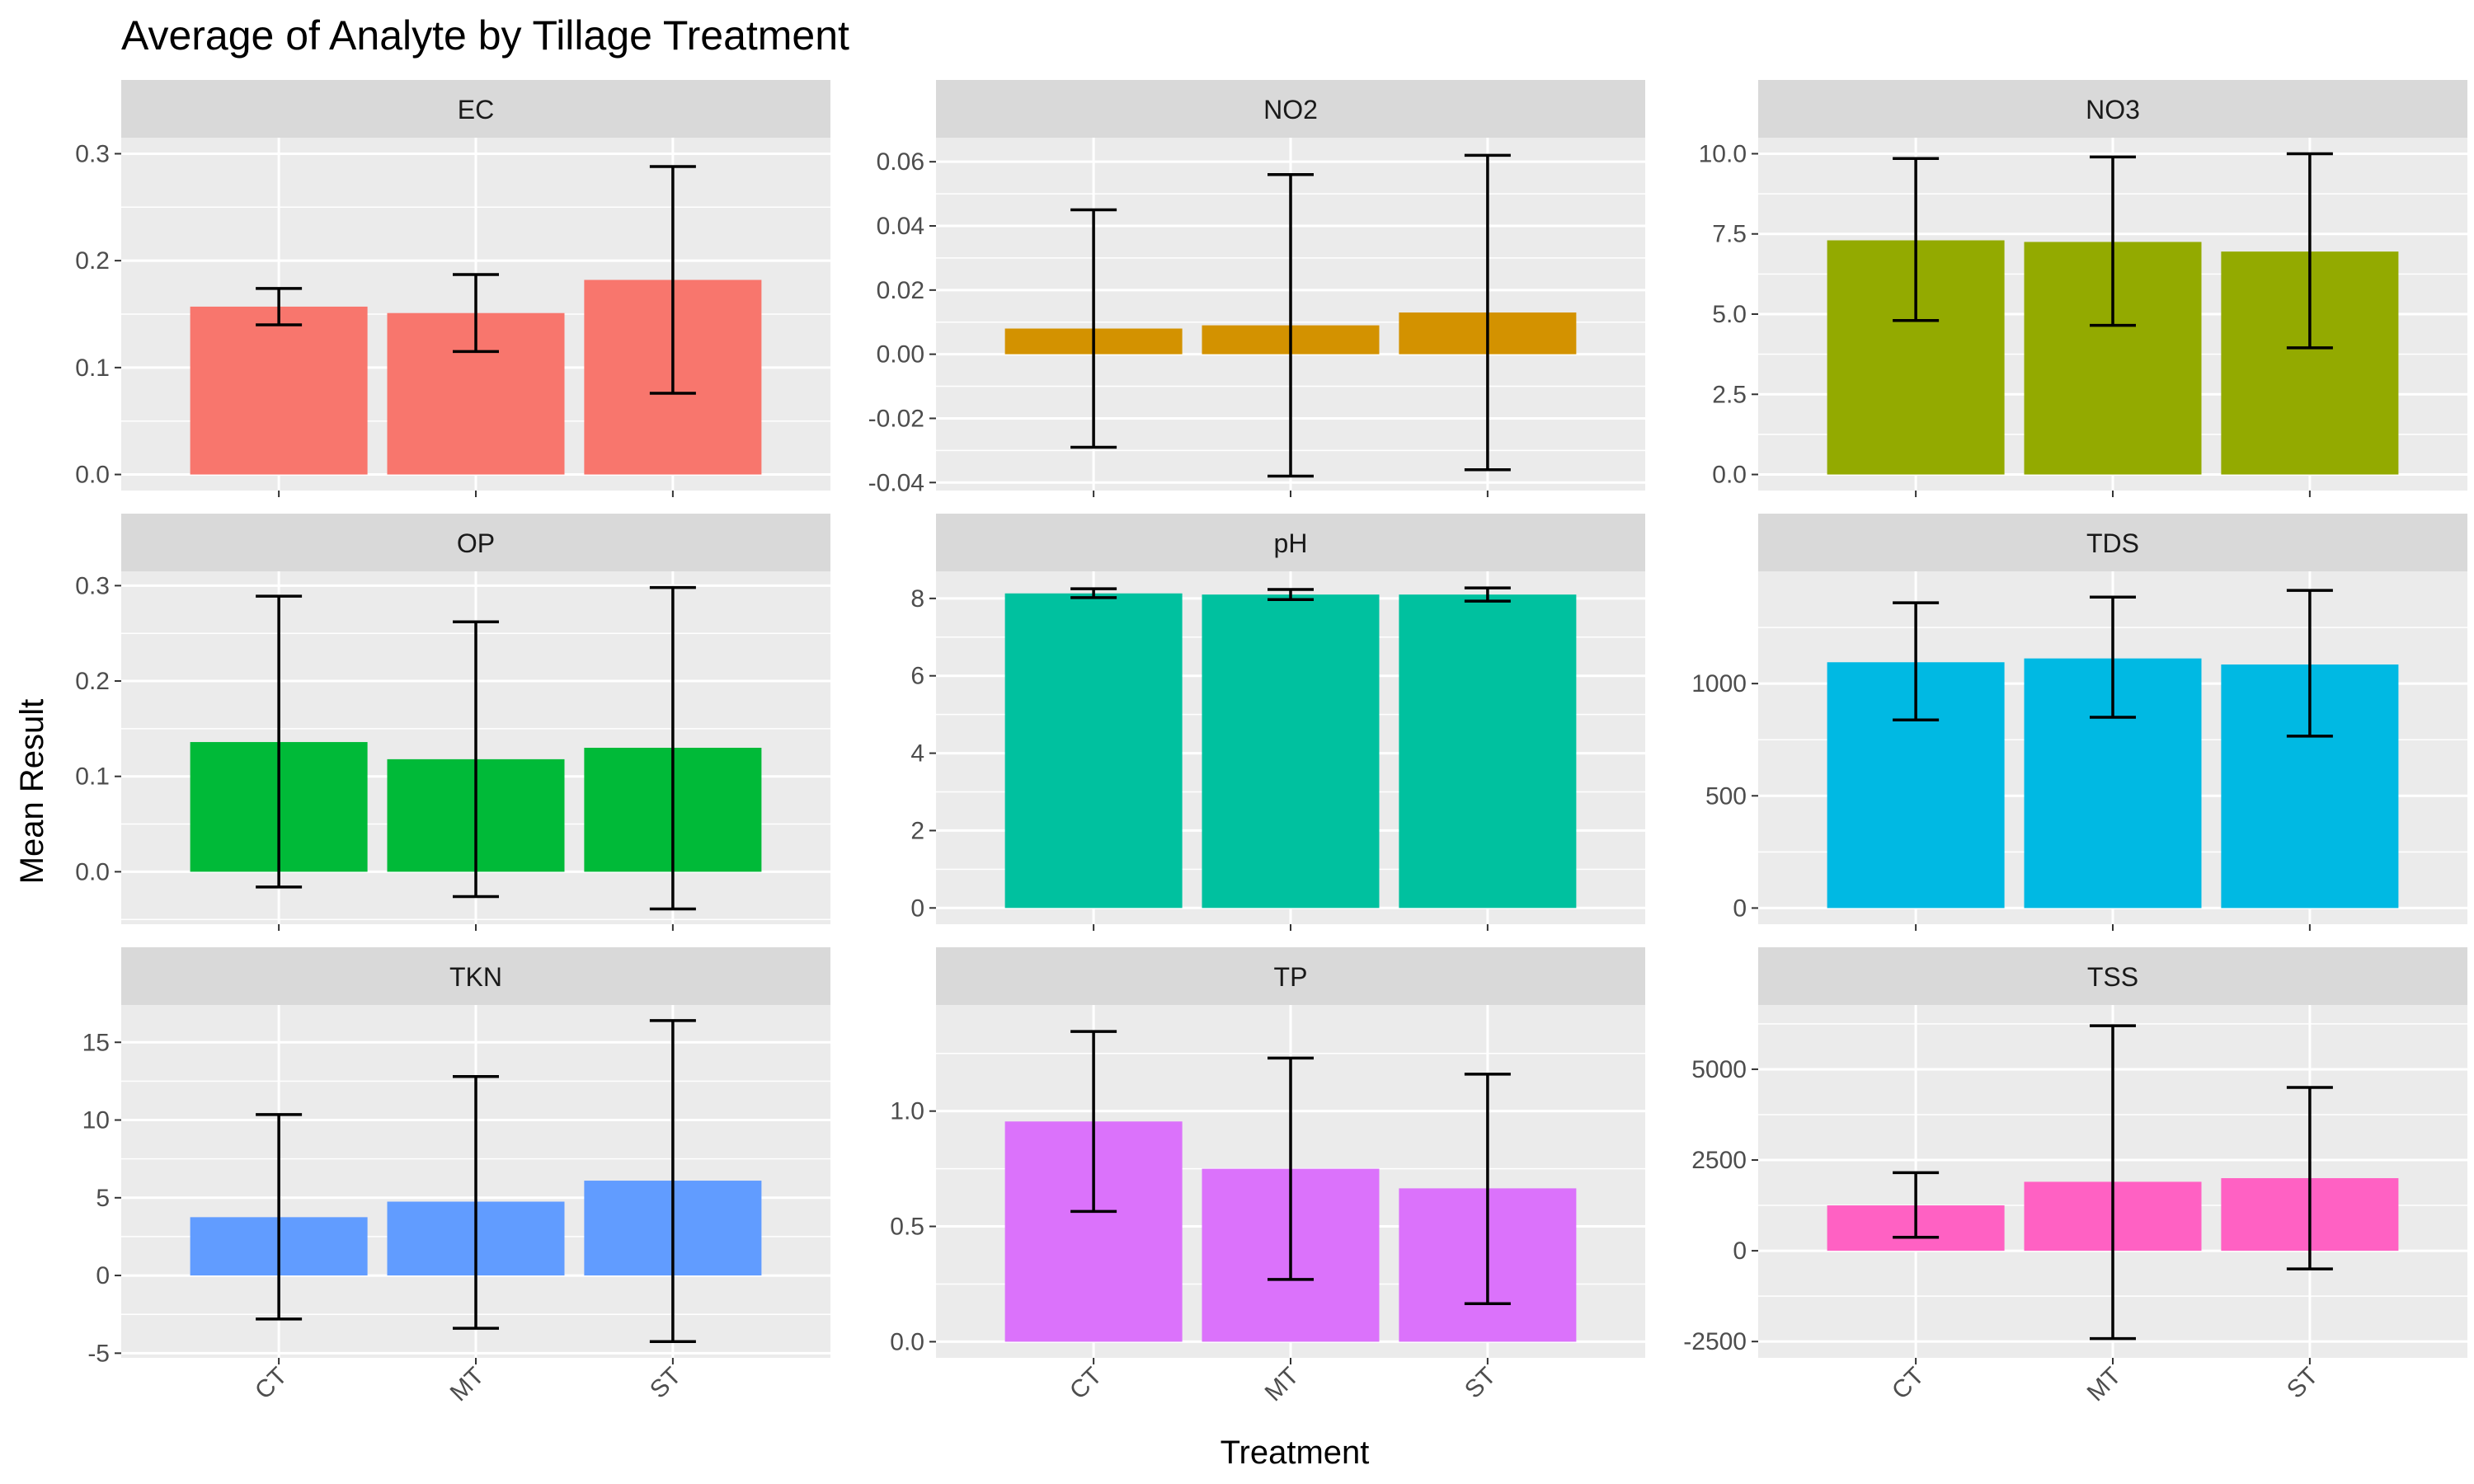  What do you see at coordinates (485, 35) in the screenshot?
I see `chart-title: Average of Analyte by Tillage Treatment` at bounding box center [485, 35].